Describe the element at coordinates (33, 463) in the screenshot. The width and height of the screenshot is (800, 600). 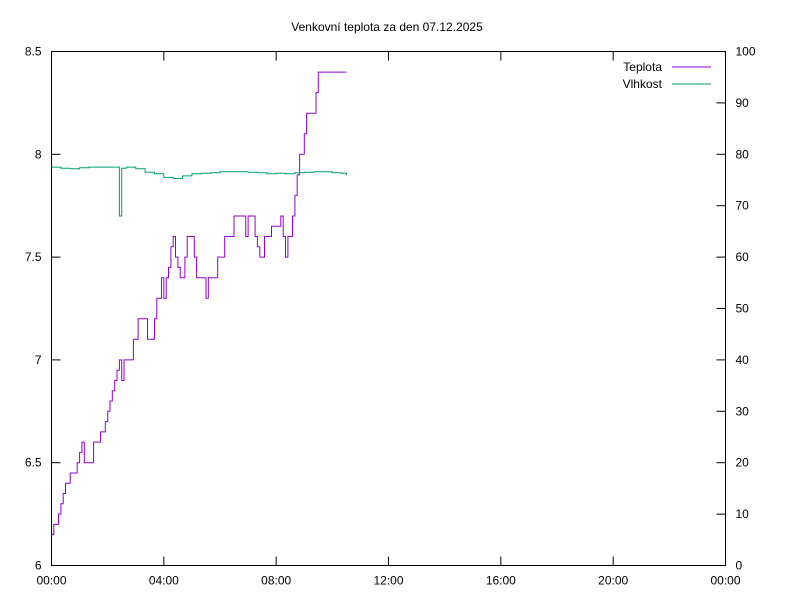
I see `y-tick-label: 6.5` at that location.